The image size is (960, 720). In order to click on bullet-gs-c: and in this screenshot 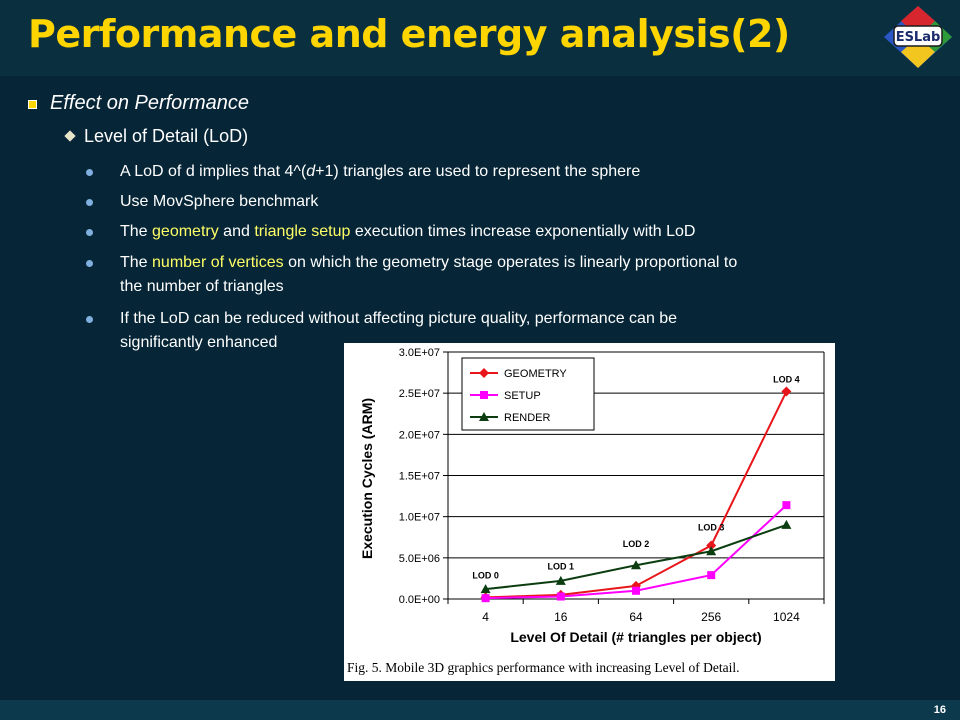, I will do `click(236, 231)`.